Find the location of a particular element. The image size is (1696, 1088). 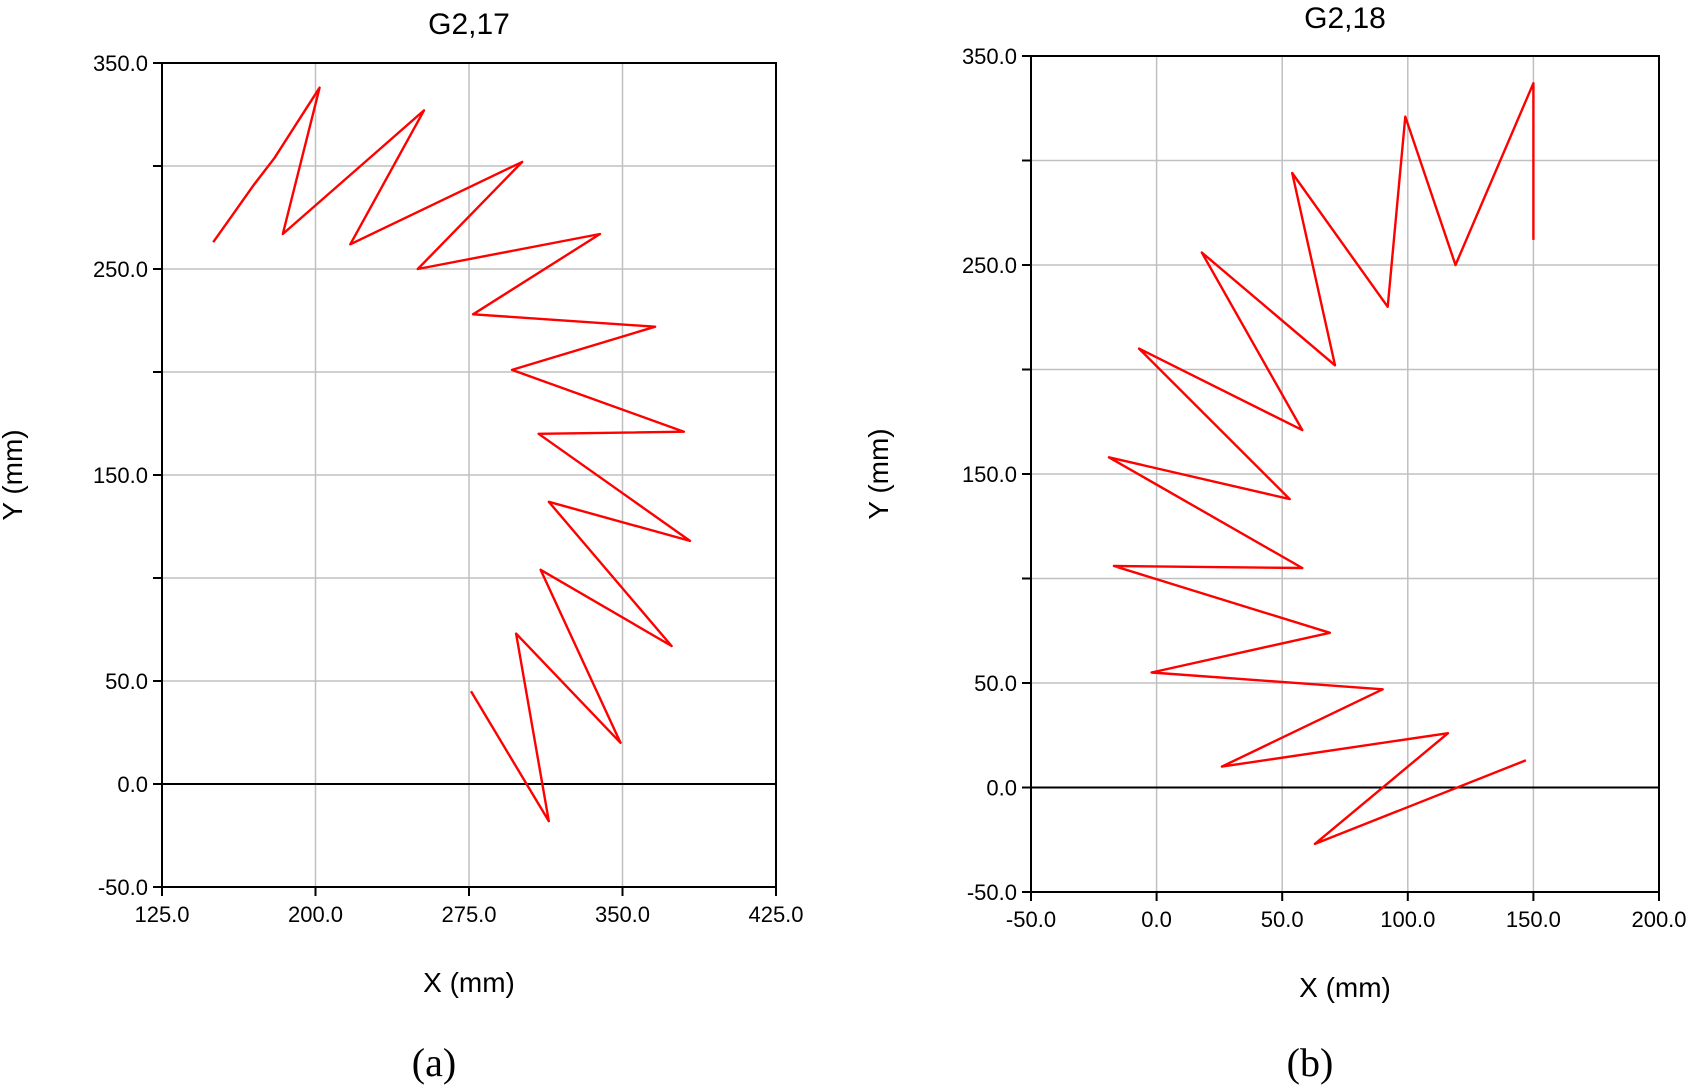

x-tick-label: -50.0 is located at coordinates (1031, 919).